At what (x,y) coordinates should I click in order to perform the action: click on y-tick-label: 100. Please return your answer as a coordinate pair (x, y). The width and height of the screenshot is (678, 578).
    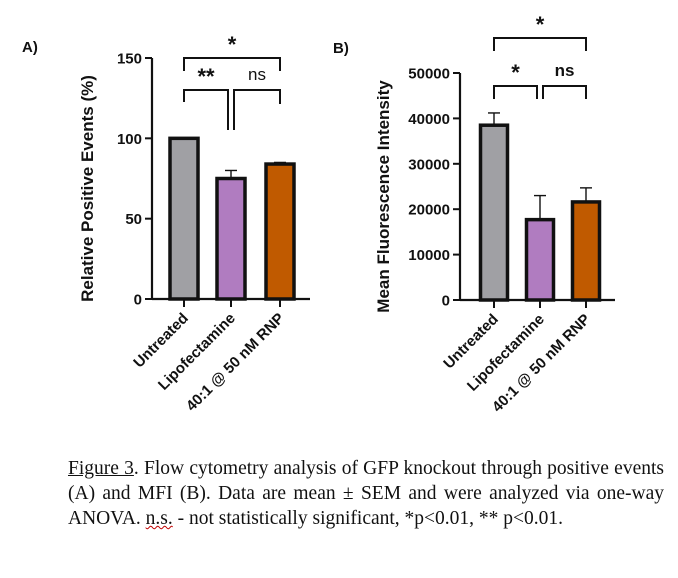
    Looking at the image, I should click on (129, 139).